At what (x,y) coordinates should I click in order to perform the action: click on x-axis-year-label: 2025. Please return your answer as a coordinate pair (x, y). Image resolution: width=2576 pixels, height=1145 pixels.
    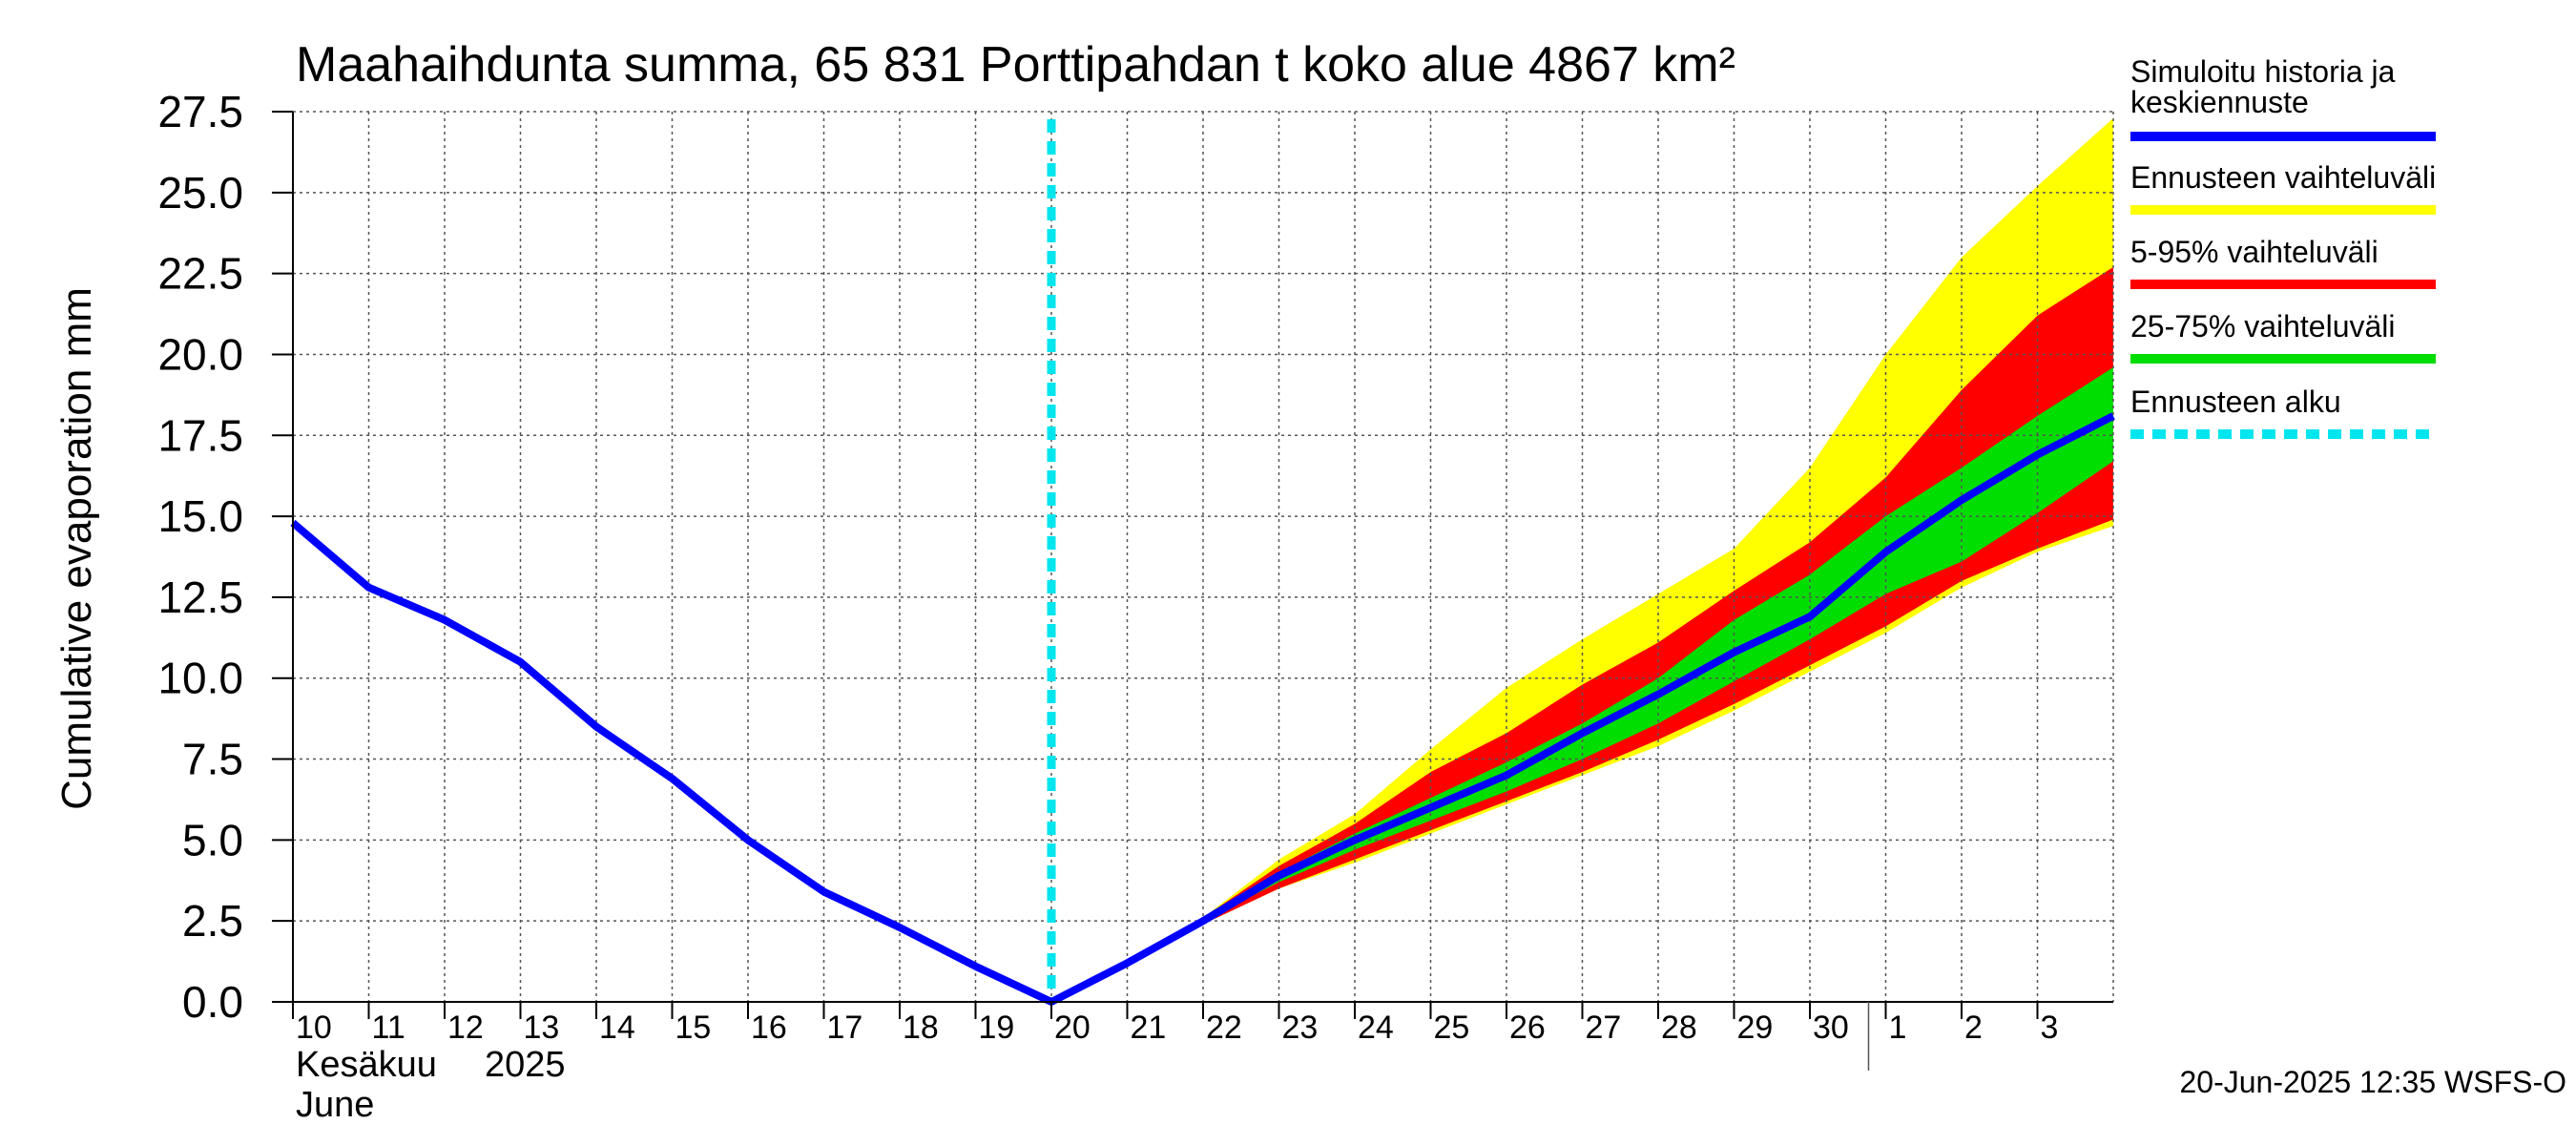
    Looking at the image, I should click on (525, 1065).